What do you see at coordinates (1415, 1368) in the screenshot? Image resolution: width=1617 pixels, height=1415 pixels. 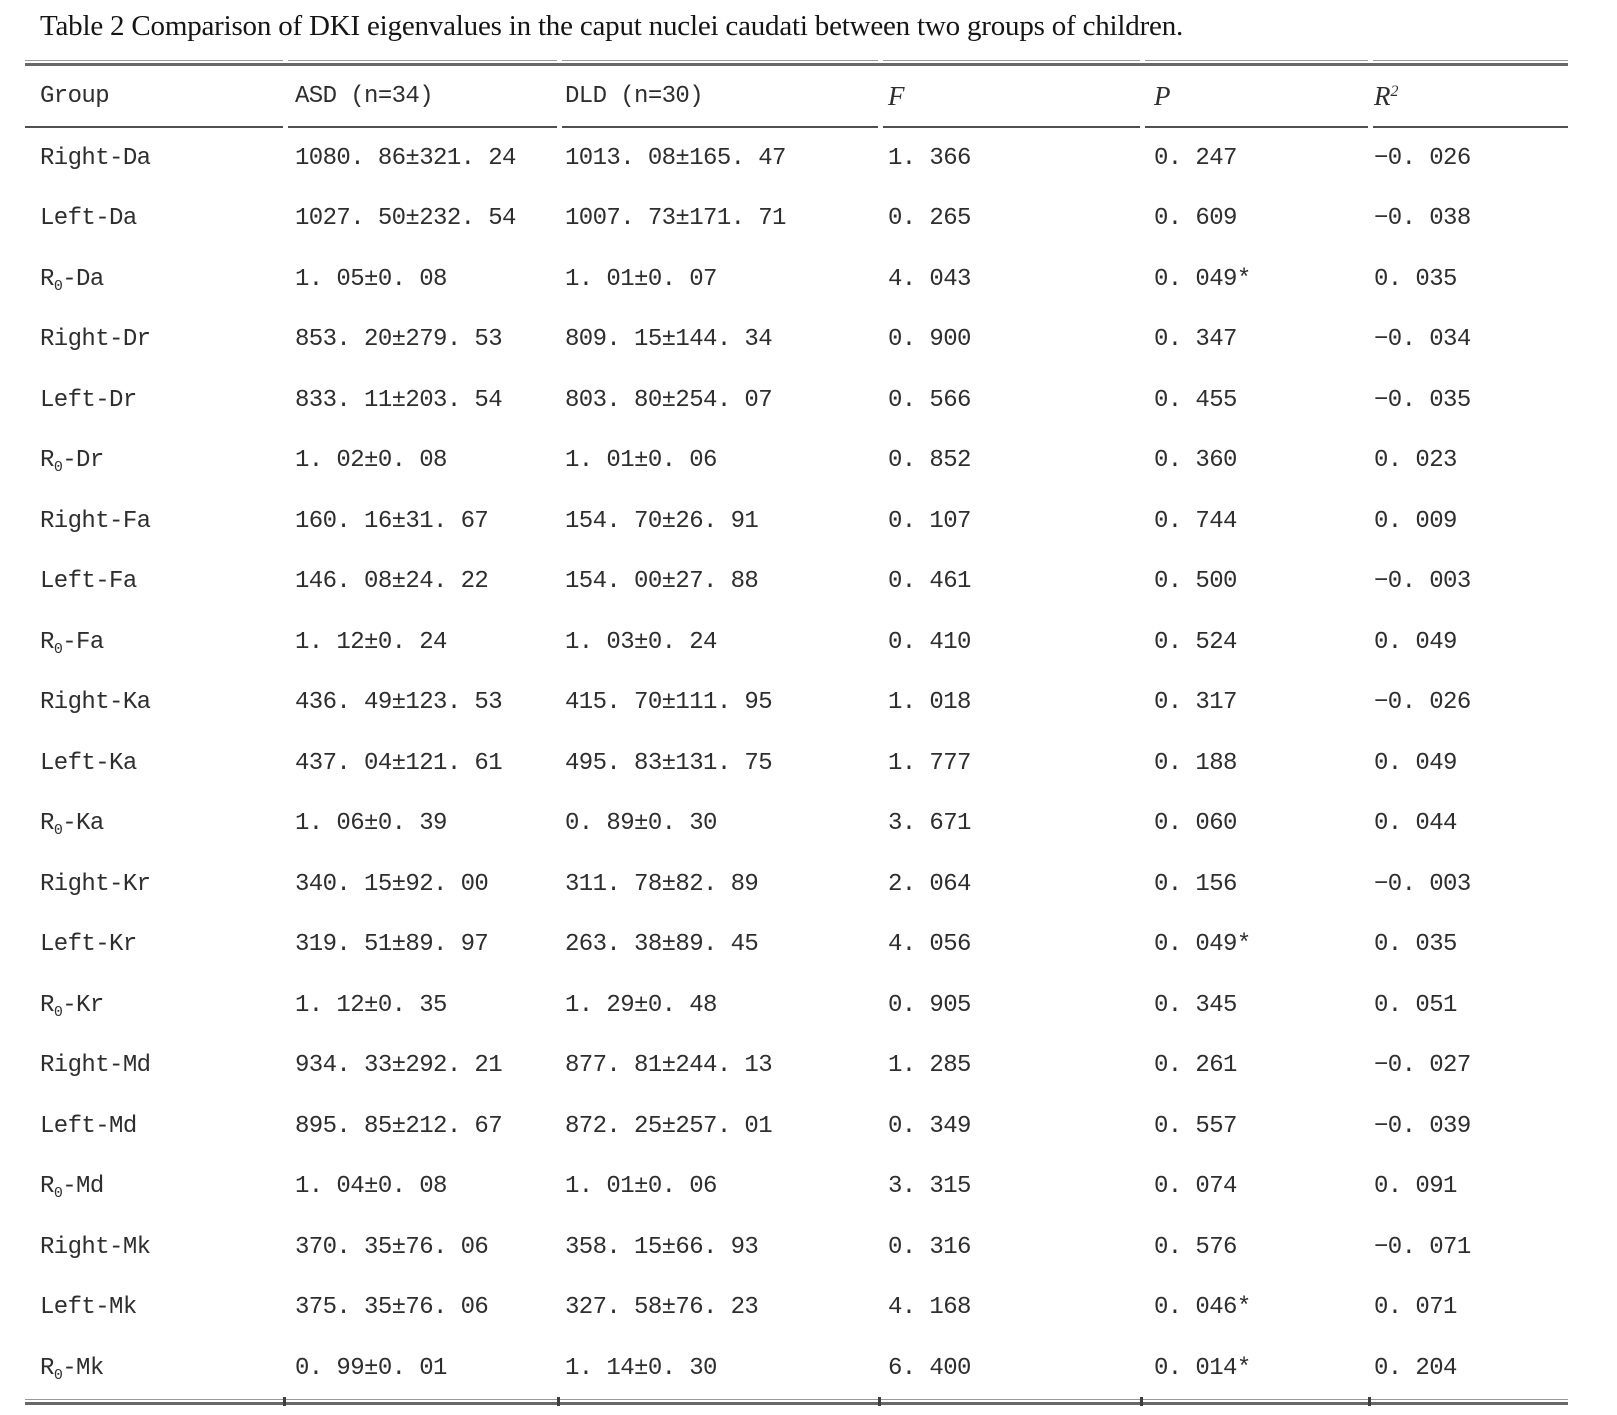 I see `r2-value: 0. 204` at bounding box center [1415, 1368].